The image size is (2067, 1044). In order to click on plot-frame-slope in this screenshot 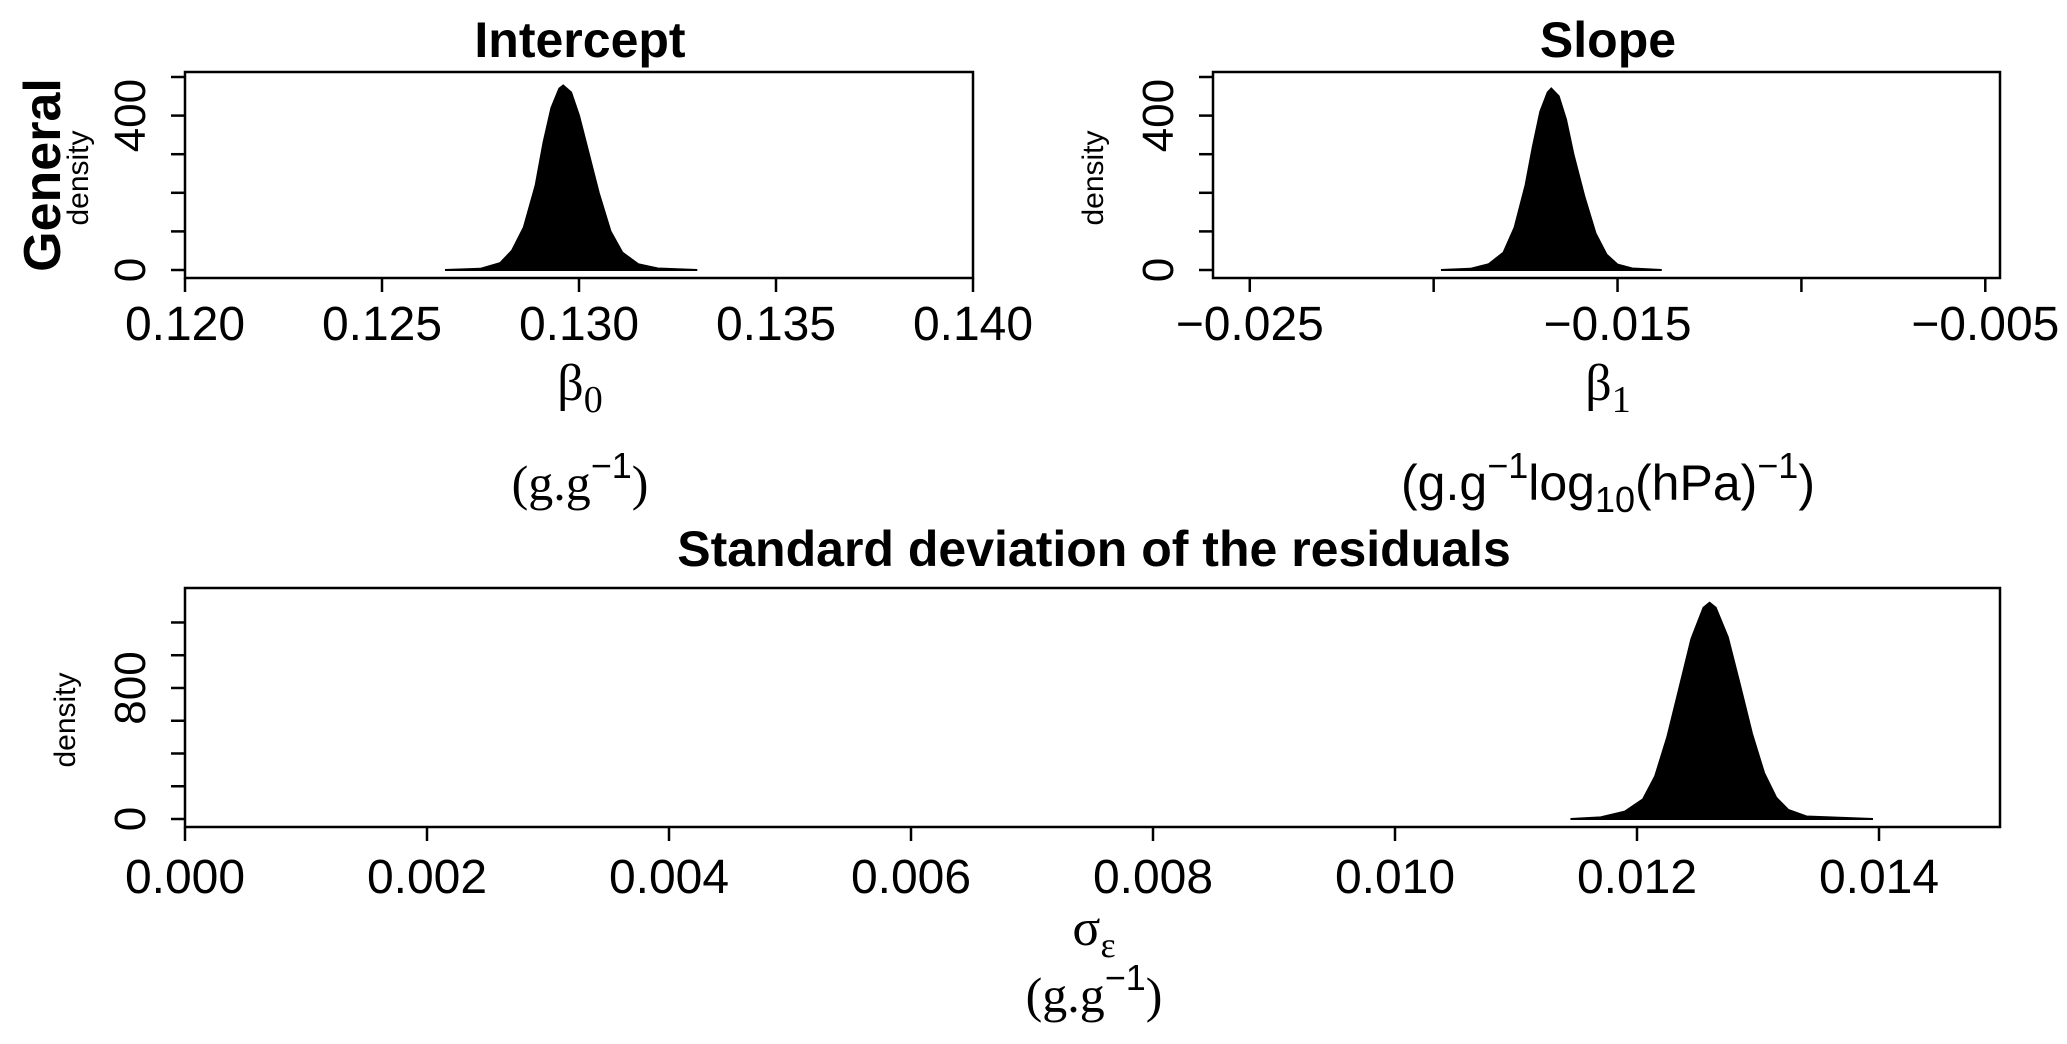, I will do `click(1606, 175)`.